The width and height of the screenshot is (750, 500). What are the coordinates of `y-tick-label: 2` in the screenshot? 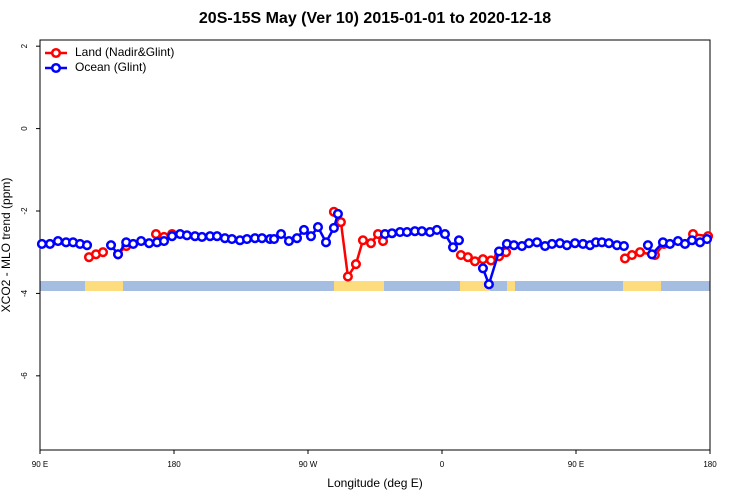 It's located at (24, 45).